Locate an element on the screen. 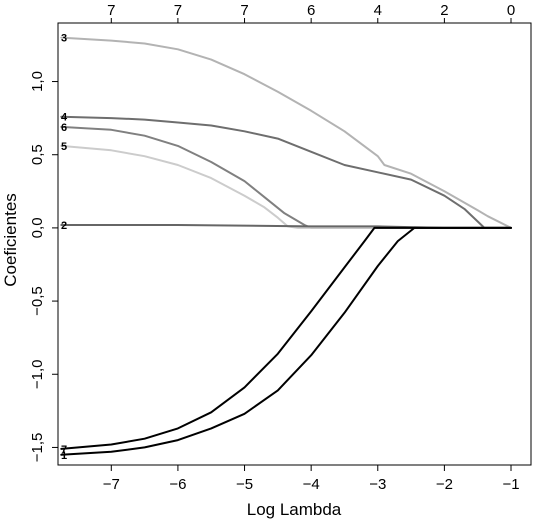 This screenshot has width=543, height=523. y-tick-label: 0,5 is located at coordinates (37, 154).